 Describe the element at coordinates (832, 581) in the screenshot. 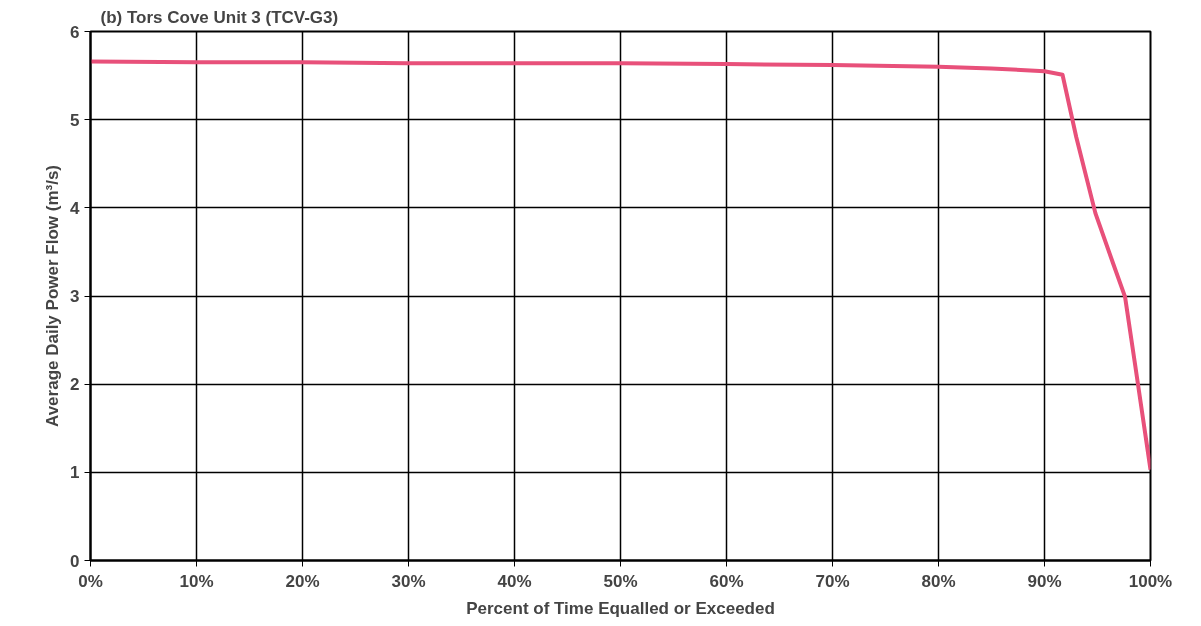

I see `x-tick-label: 70%` at that location.